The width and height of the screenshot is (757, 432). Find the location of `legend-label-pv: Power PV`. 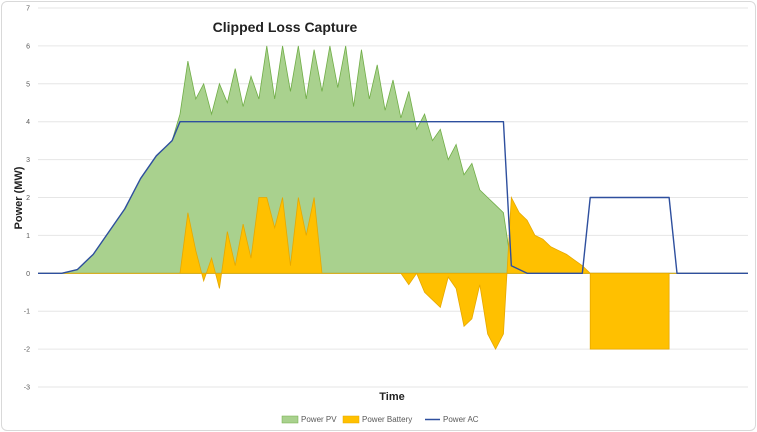

legend-label-pv: Power PV is located at coordinates (319, 419).